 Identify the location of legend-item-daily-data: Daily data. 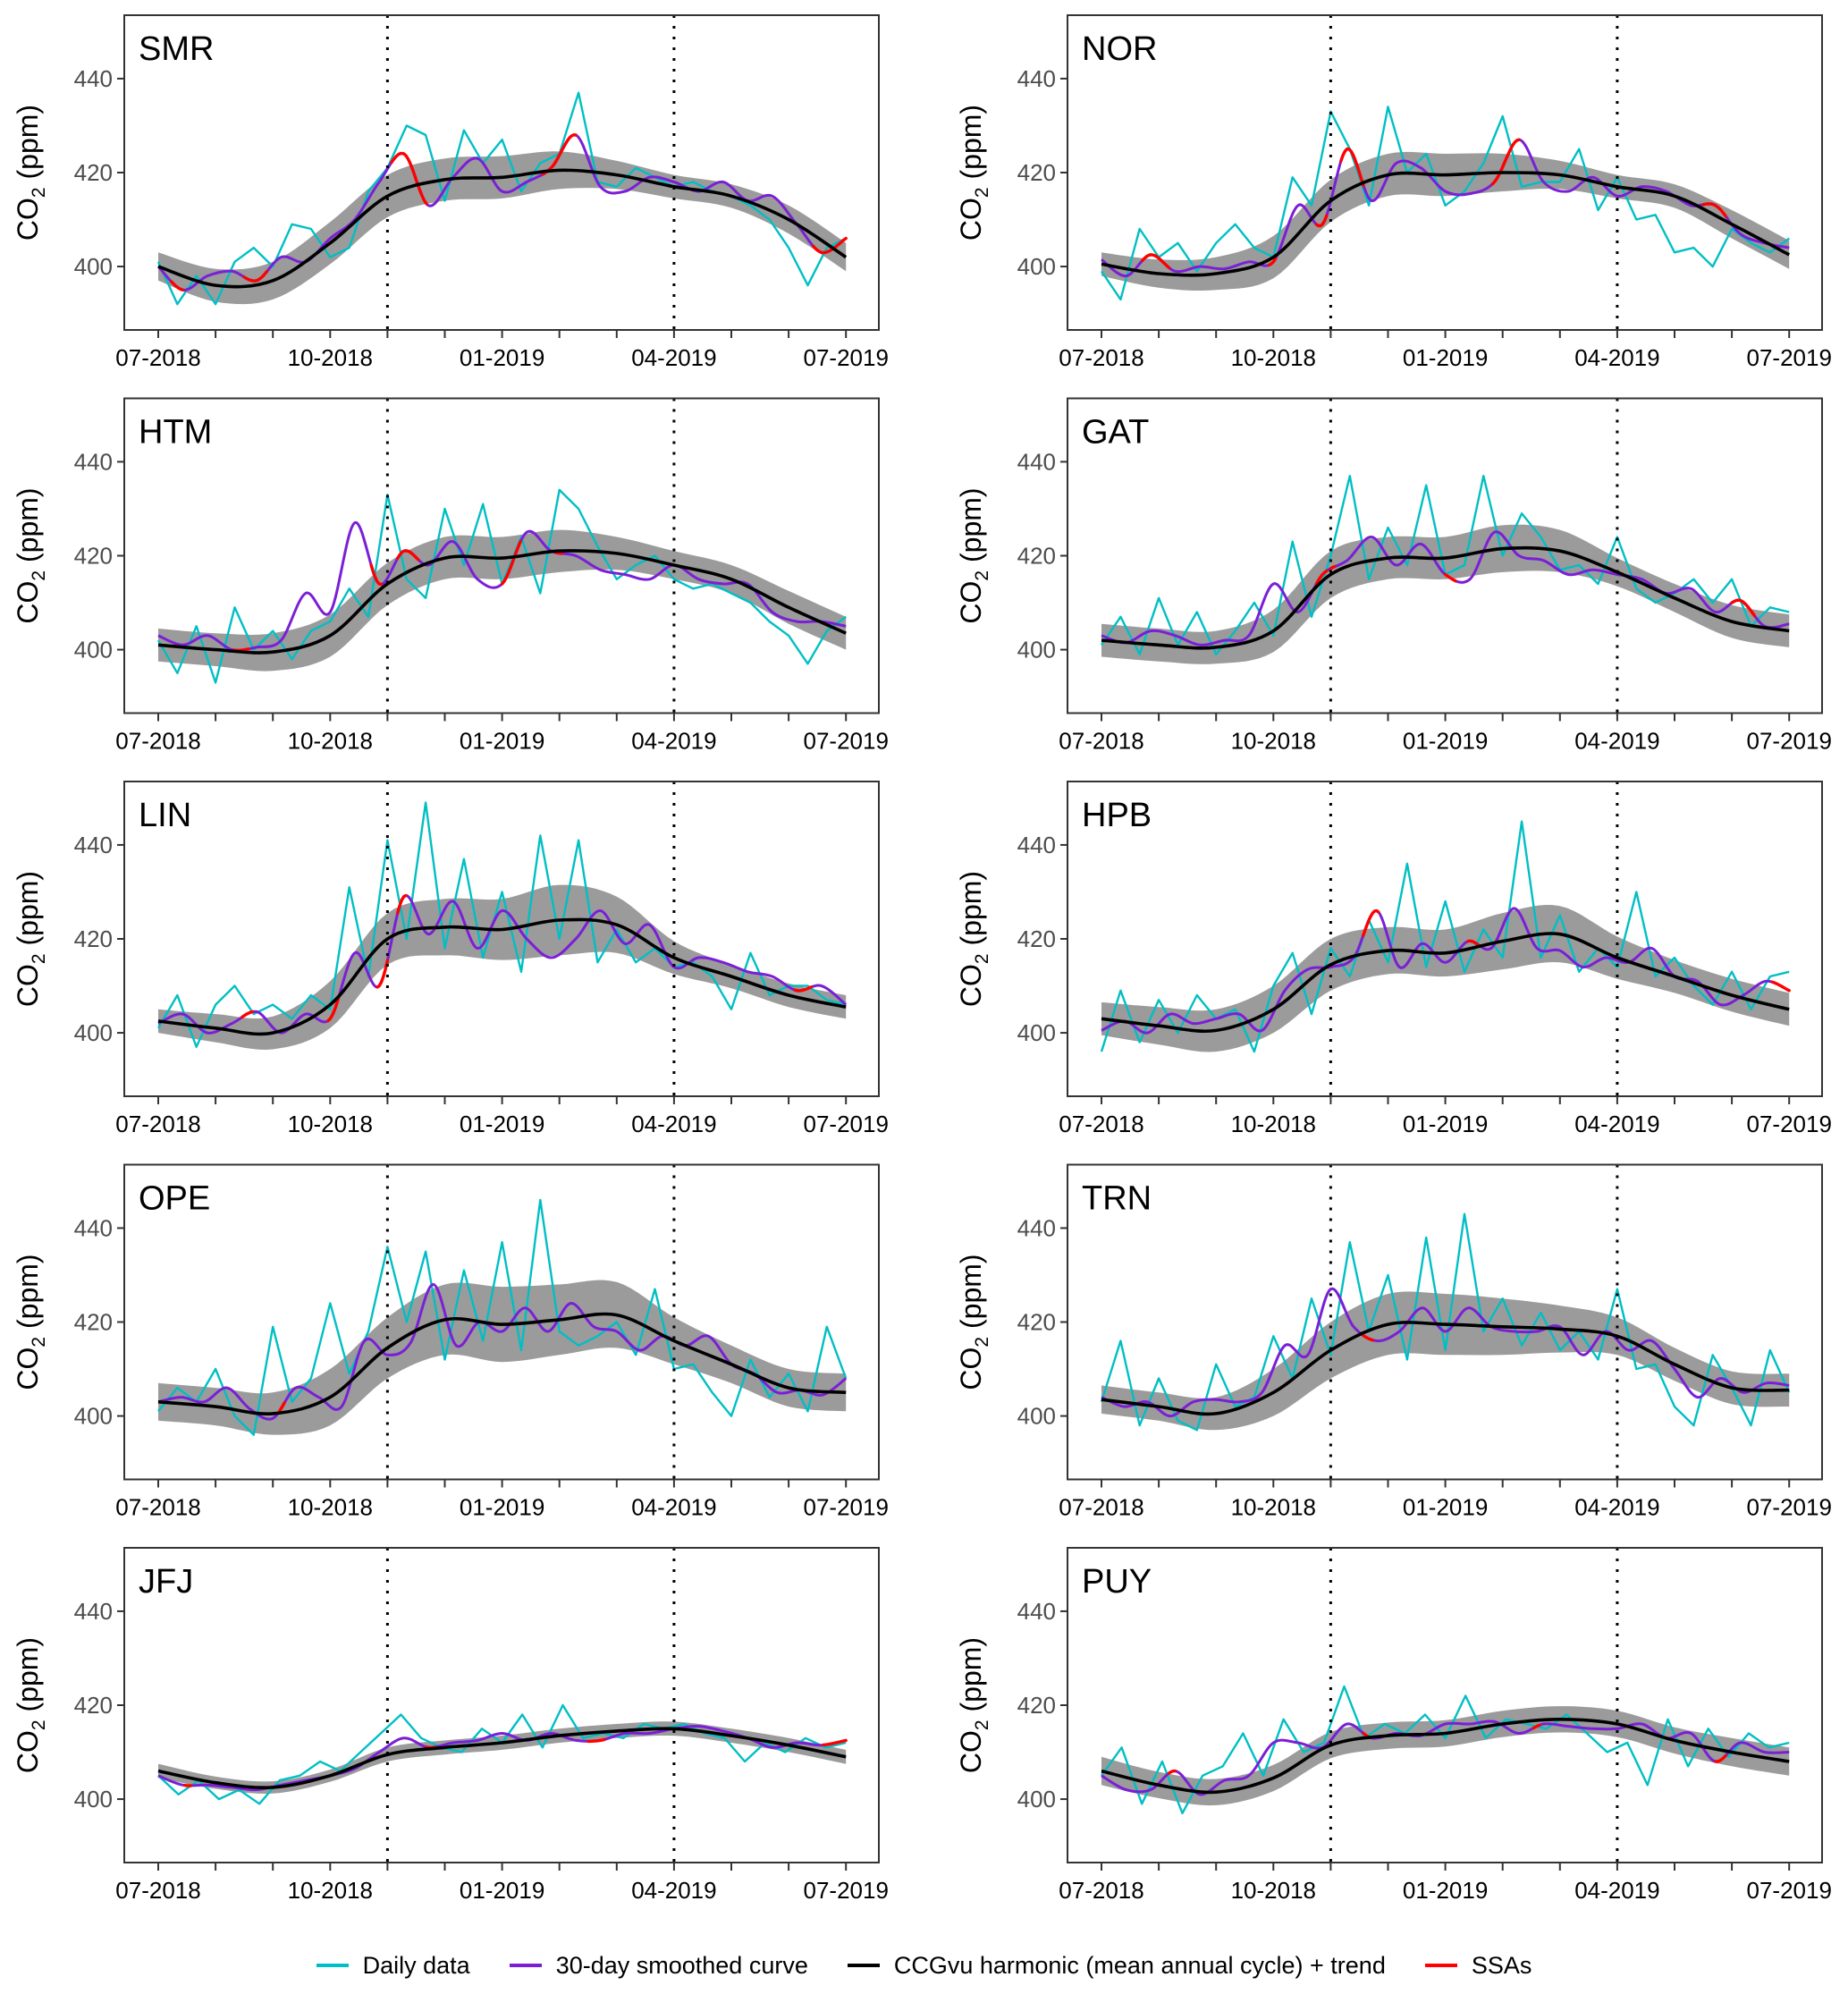
(393, 1966).